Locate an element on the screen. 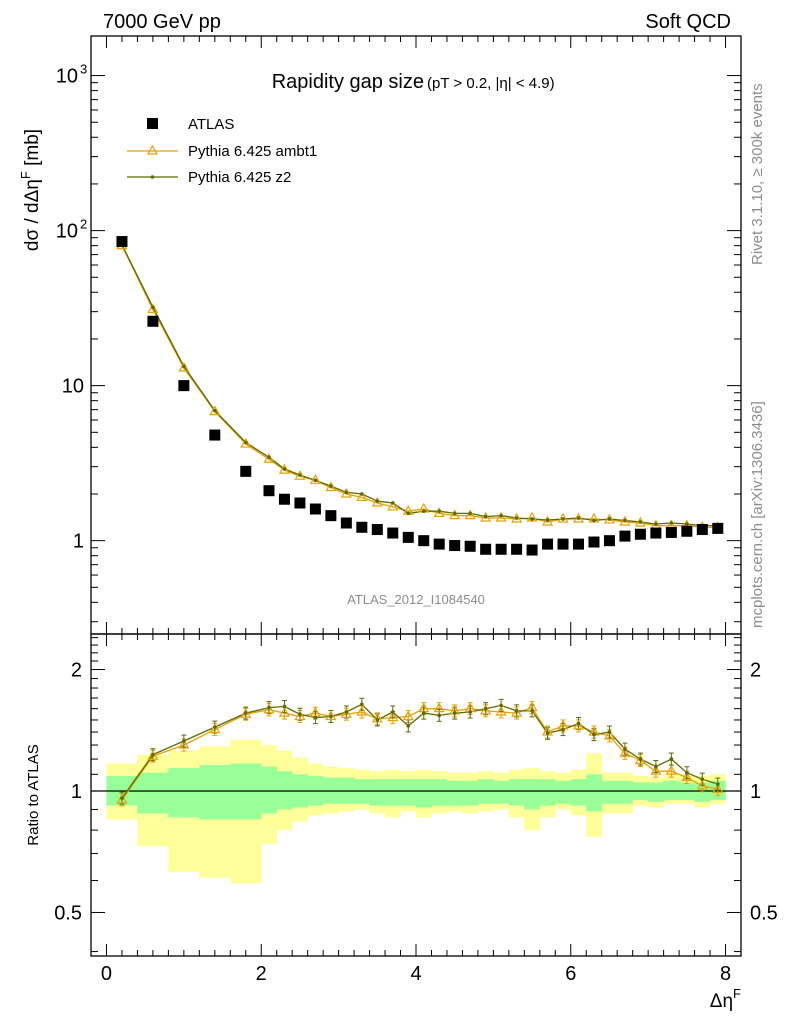  main-ylabel-sup: F is located at coordinates (25, 175).